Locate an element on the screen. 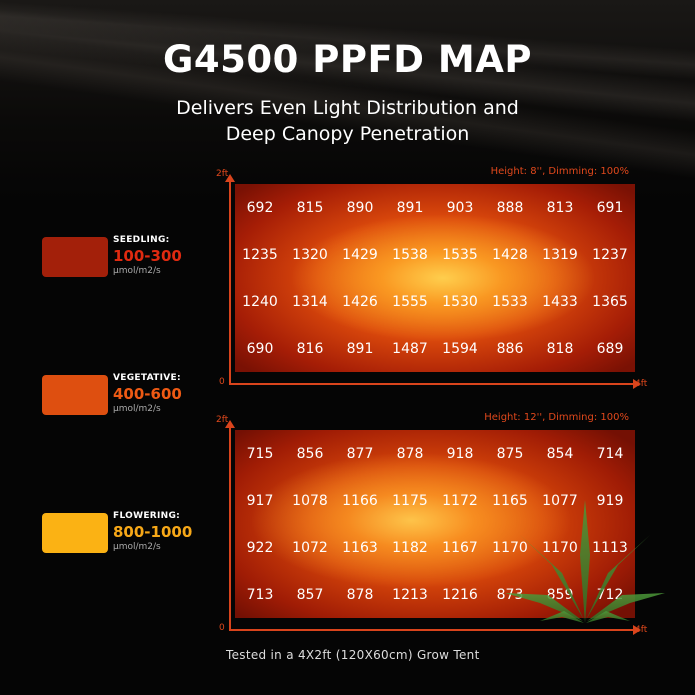  ppfd-value: 903 is located at coordinates (460, 207).